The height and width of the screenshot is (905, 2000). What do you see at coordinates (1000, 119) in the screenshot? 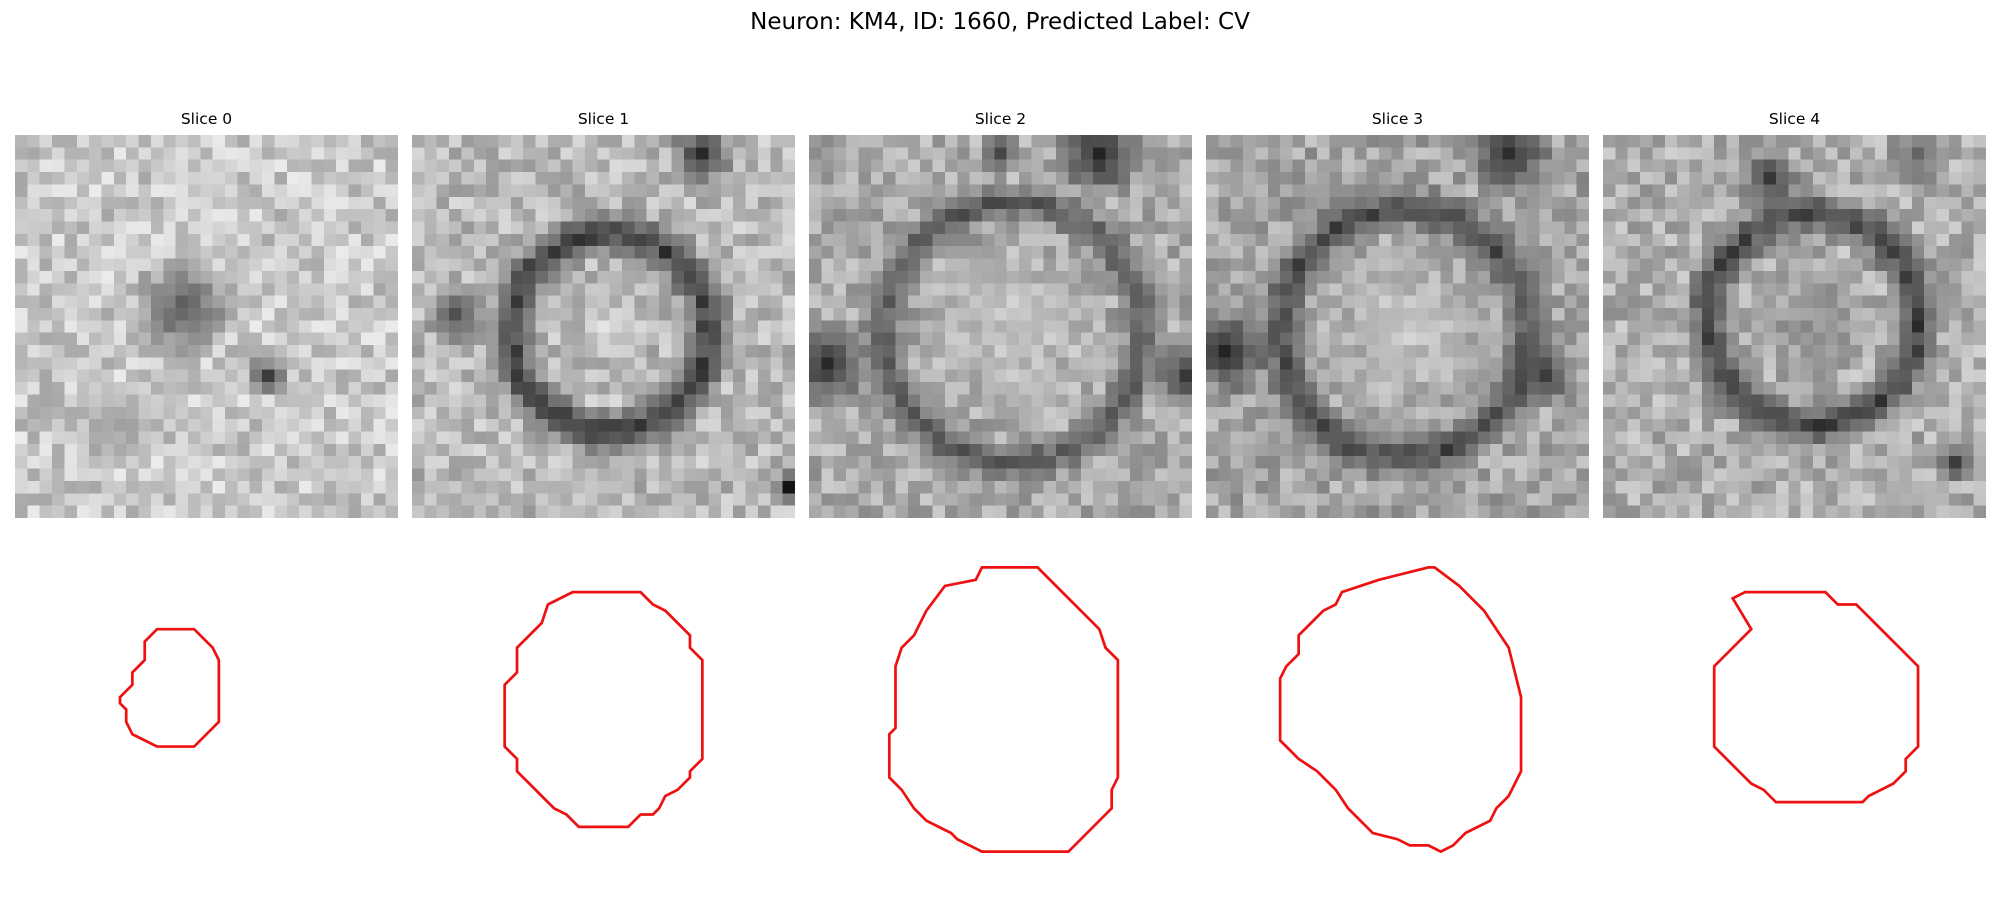
I see `slice-title: Slice 2` at bounding box center [1000, 119].